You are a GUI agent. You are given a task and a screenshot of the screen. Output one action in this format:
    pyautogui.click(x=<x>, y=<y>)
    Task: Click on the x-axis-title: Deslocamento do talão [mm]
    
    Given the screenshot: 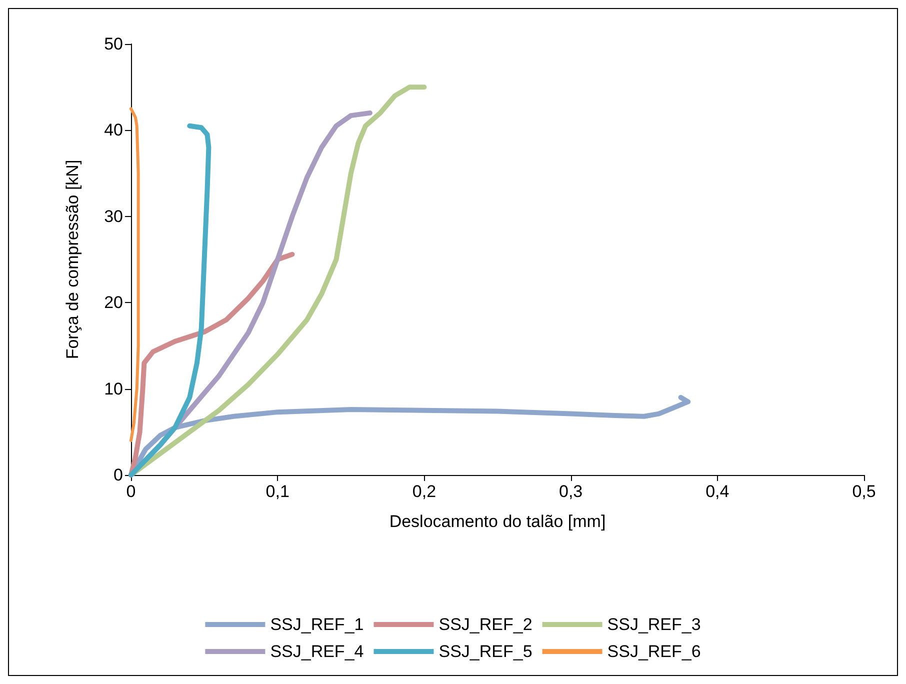 What is the action you would take?
    pyautogui.click(x=497, y=521)
    